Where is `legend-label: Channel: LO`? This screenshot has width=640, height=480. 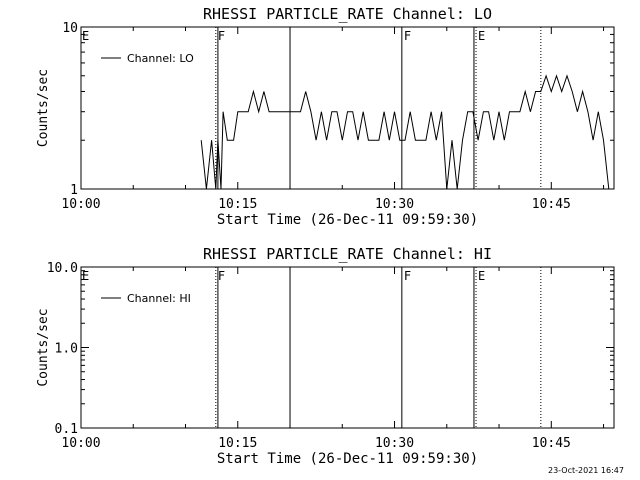 legend-label: Channel: LO is located at coordinates (160, 58).